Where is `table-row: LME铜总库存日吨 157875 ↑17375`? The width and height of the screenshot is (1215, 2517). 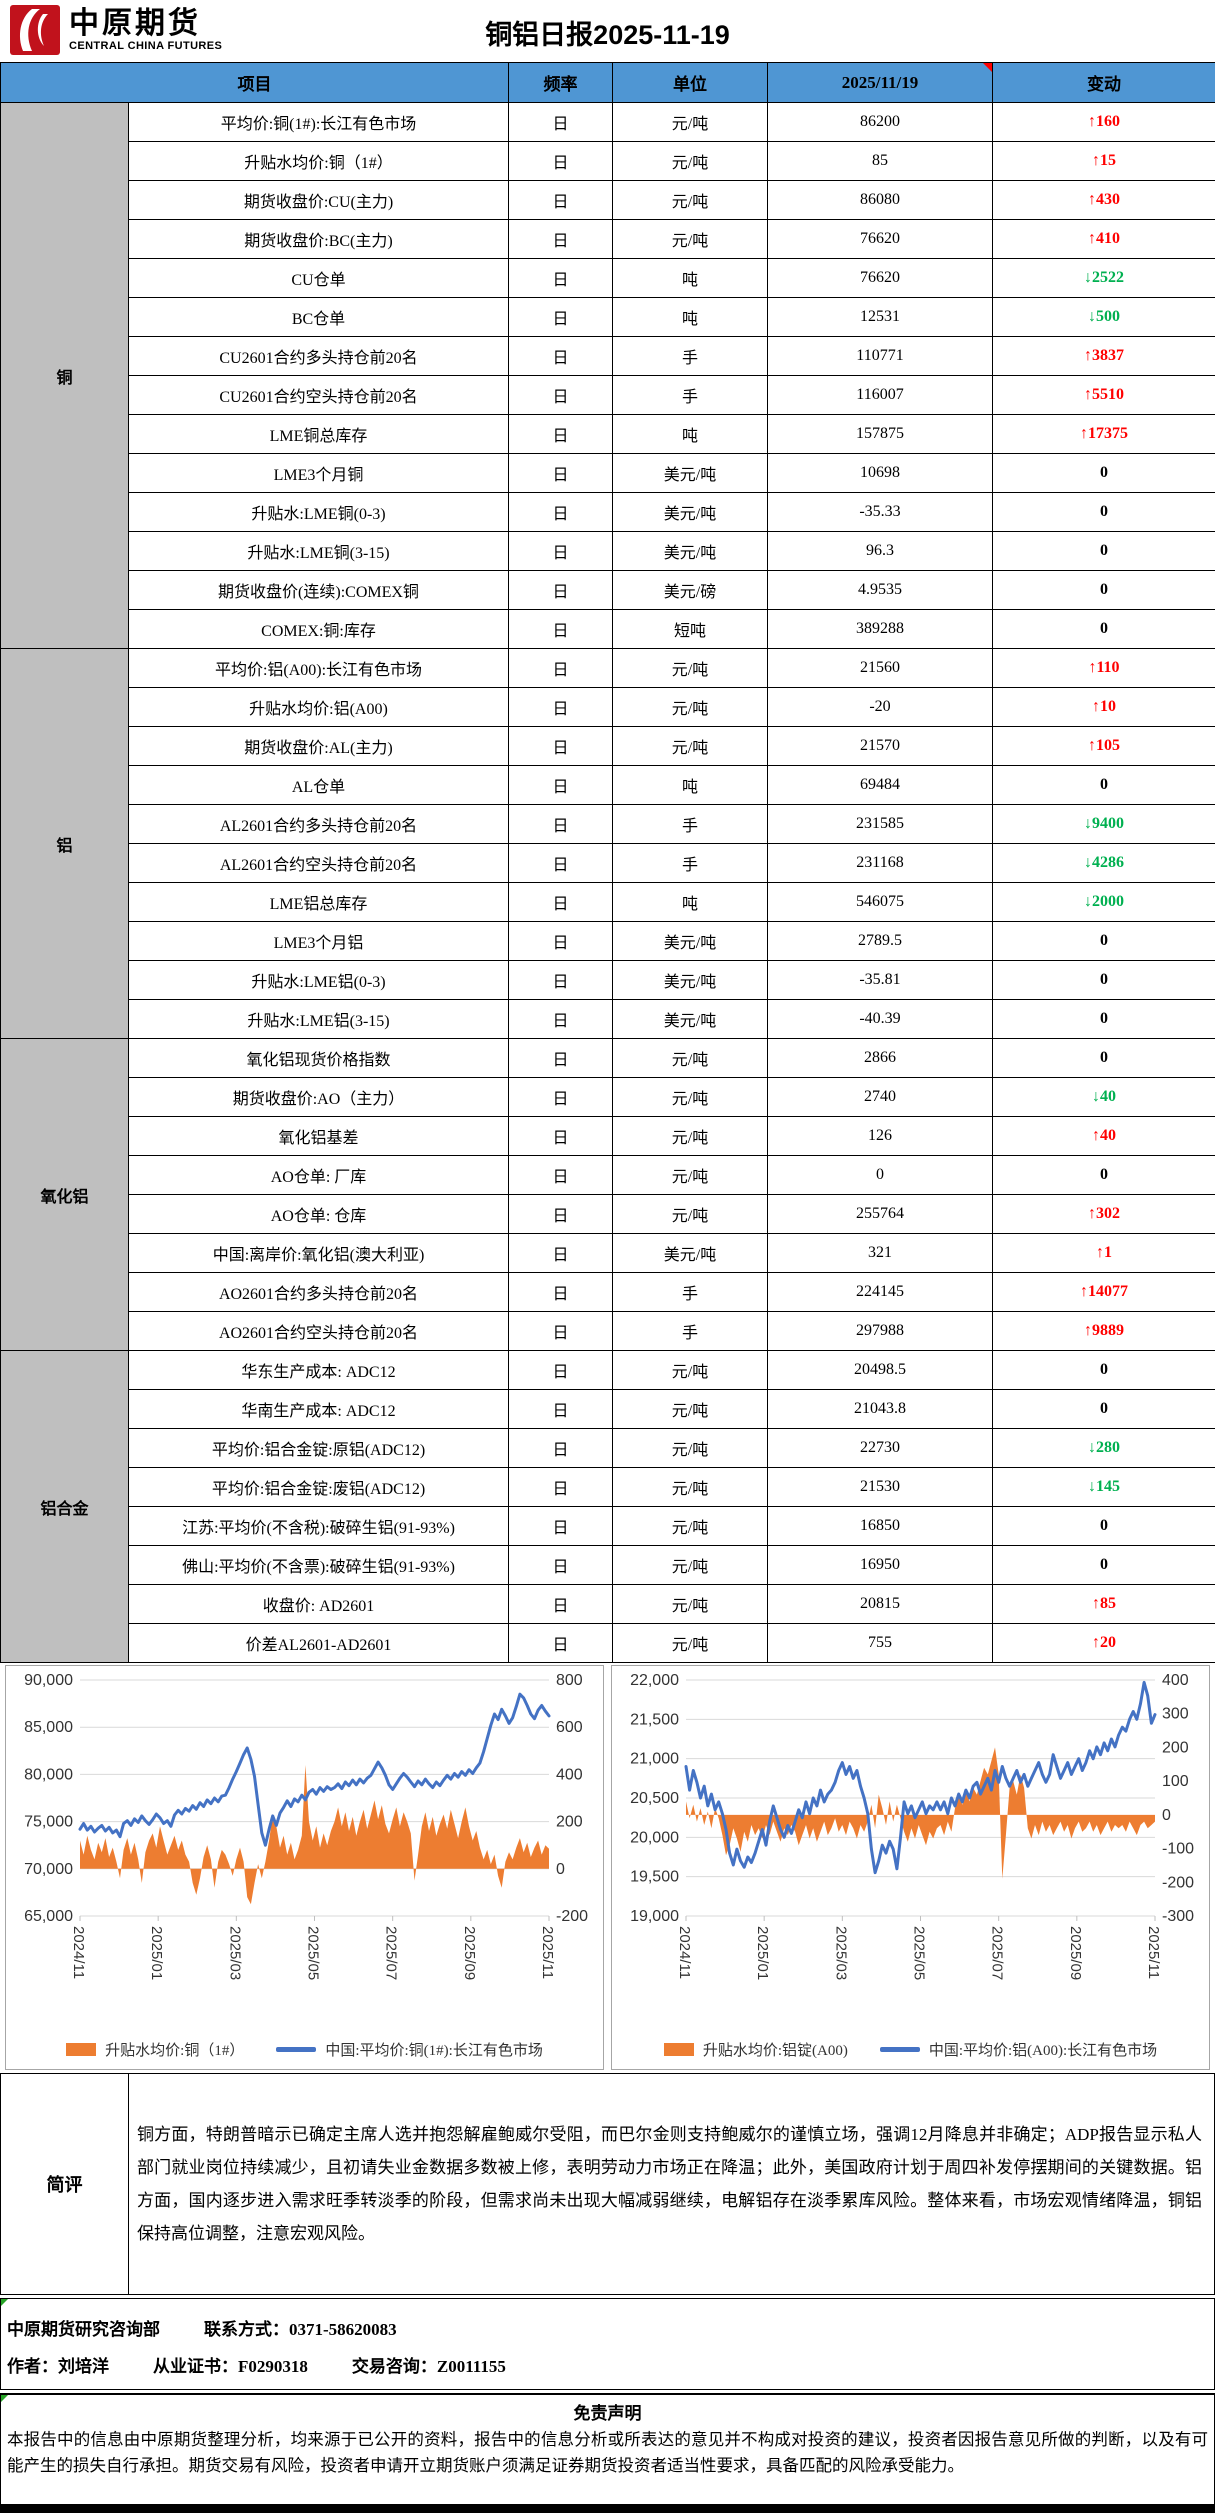 table-row: LME铜总库存日吨 157875 ↑17375 is located at coordinates (608, 434).